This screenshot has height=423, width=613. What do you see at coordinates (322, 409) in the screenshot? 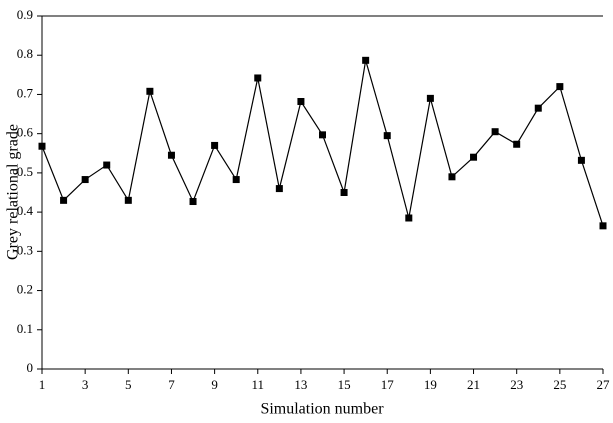
I see `x-axis-title: Simulation number` at bounding box center [322, 409].